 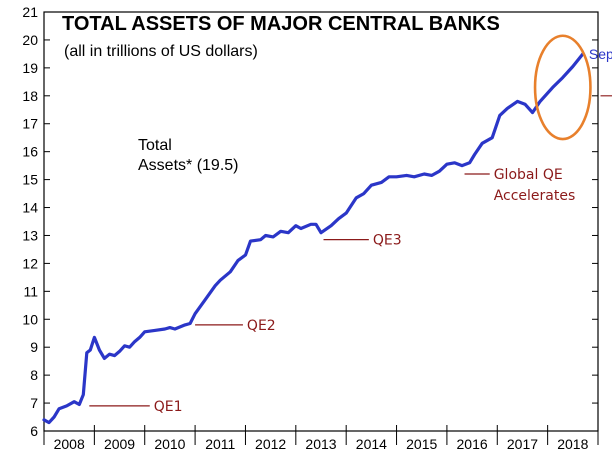 What do you see at coordinates (572, 444) in the screenshot?
I see `x-tick-label: 2018` at bounding box center [572, 444].